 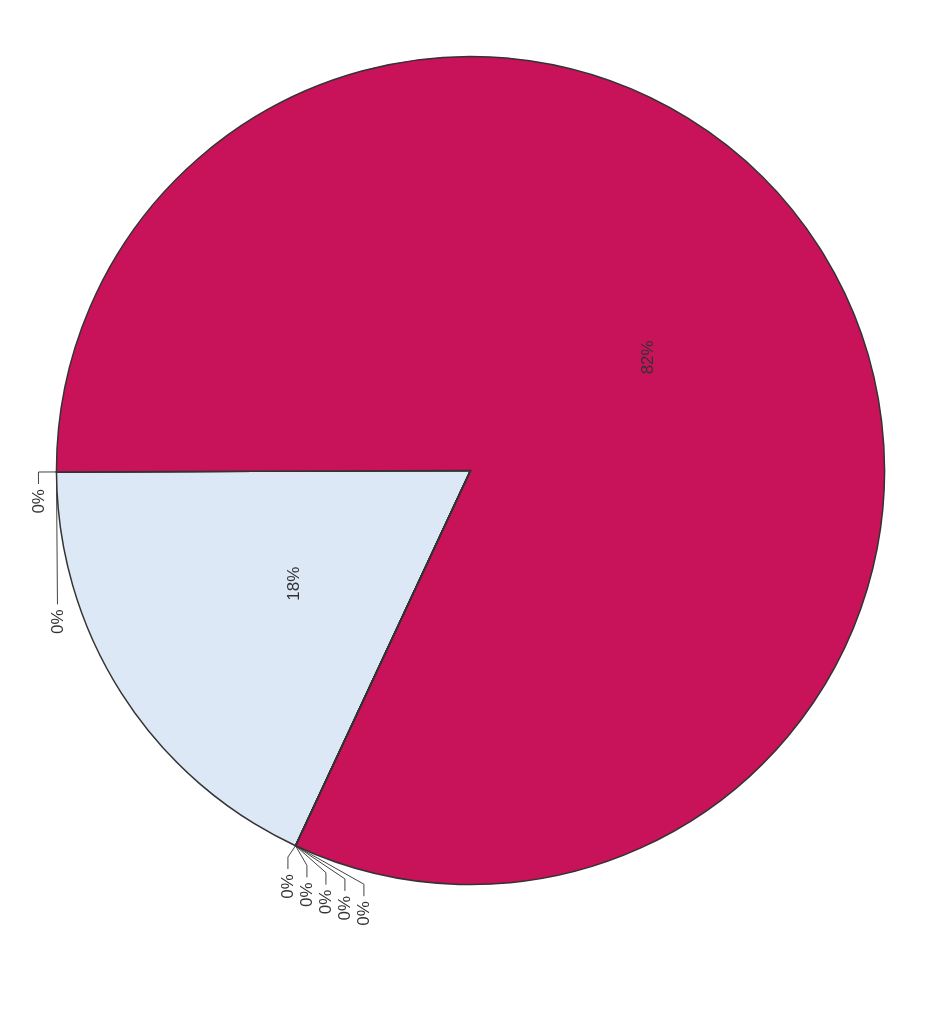 I want to click on data-label: 18%, so click(x=294, y=583).